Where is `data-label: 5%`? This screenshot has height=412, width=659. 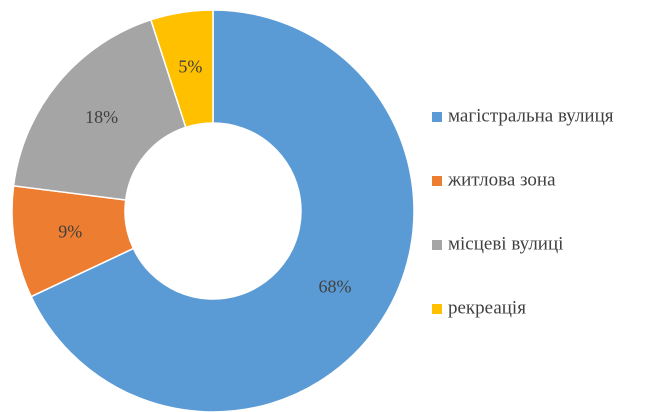 data-label: 5% is located at coordinates (190, 66).